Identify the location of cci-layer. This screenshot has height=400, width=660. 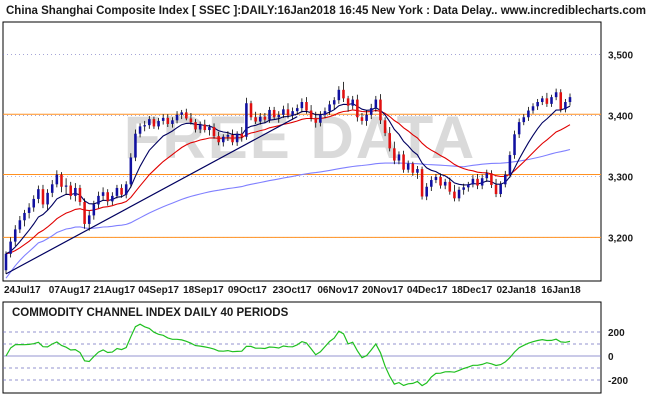
(288, 355).